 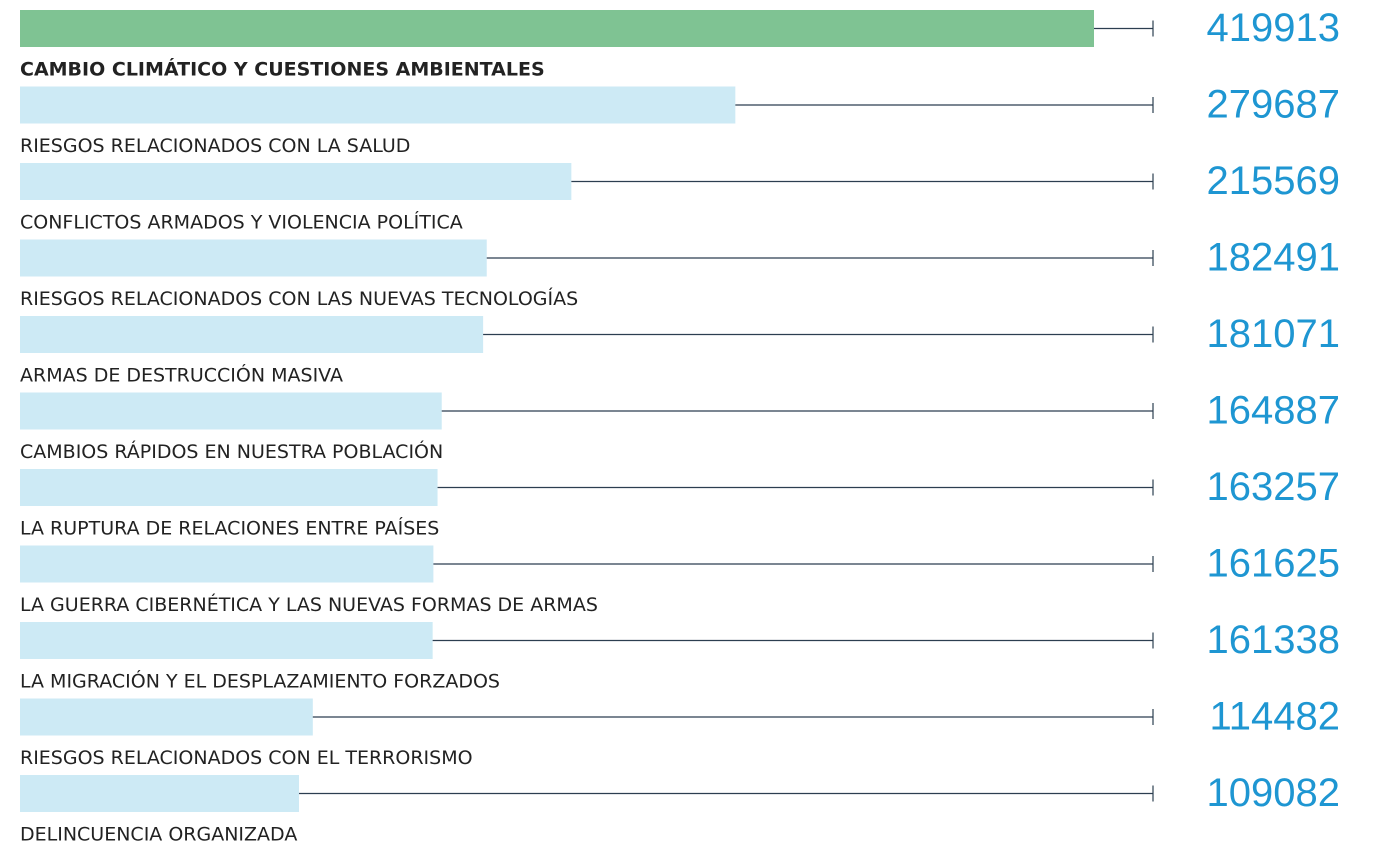 I want to click on value-label: 114482, so click(x=1274, y=717).